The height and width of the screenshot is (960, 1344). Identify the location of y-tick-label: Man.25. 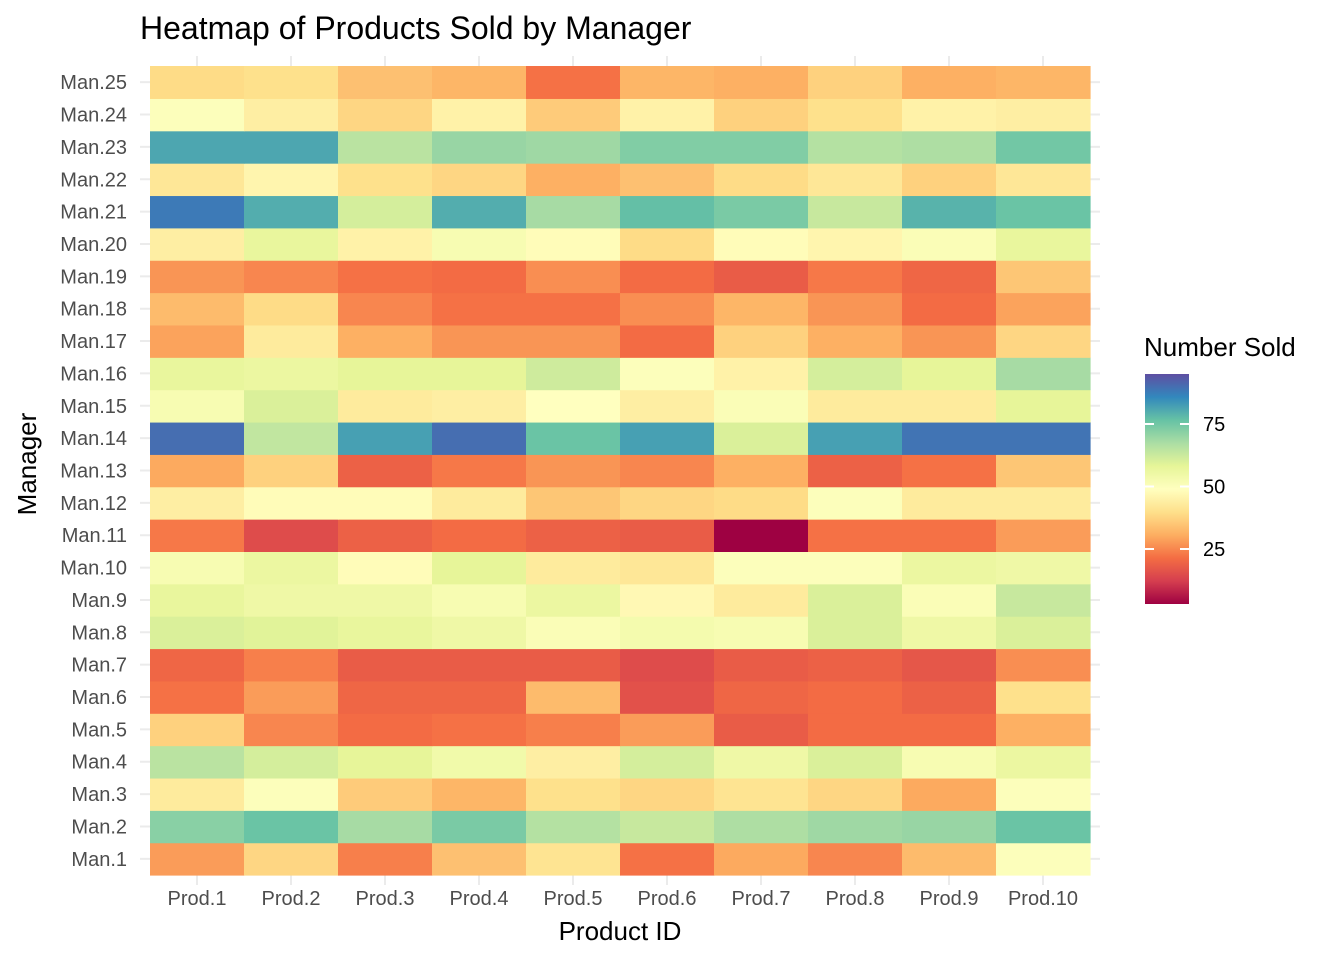
(93, 83).